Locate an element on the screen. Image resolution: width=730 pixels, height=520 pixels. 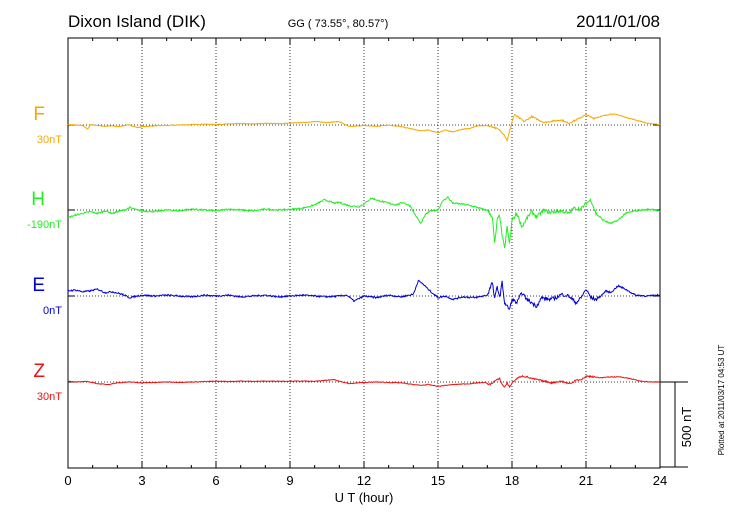
series-line-h is located at coordinates (364, 222).